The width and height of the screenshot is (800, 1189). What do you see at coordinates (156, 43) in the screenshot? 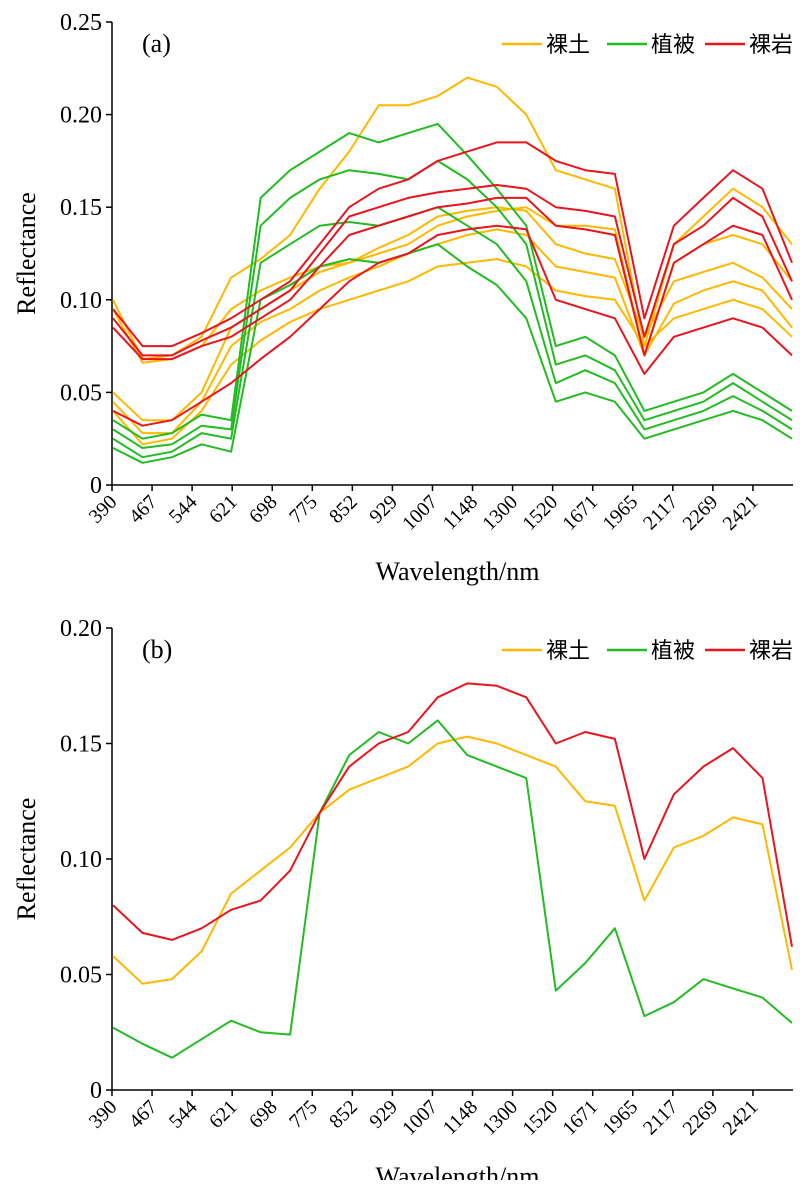
I see `panel-label: (a)` at bounding box center [156, 43].